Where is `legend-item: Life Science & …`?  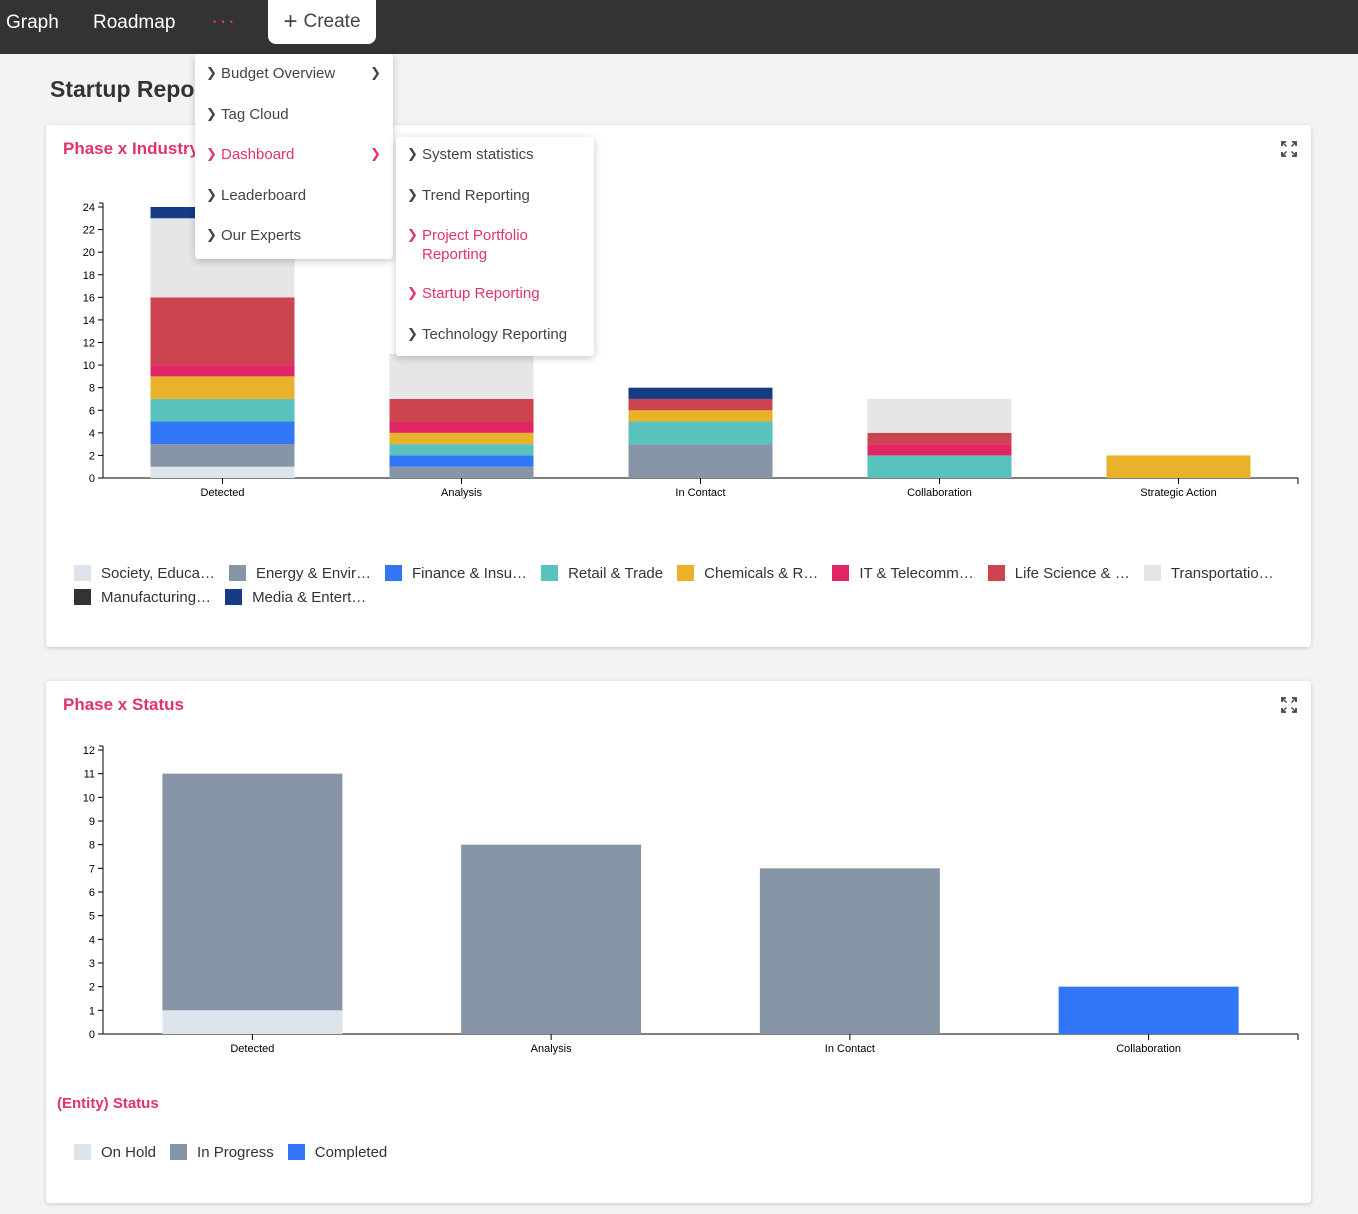 legend-item: Life Science & … is located at coordinates (1058, 573).